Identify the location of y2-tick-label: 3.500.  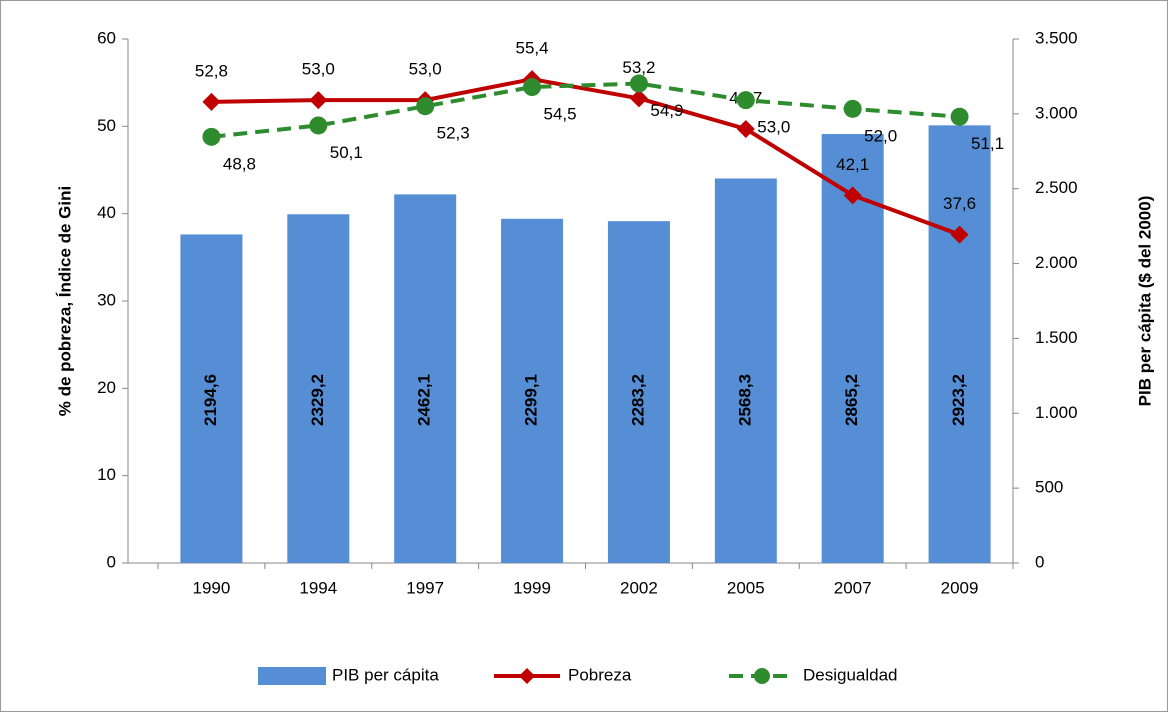
(1056, 37).